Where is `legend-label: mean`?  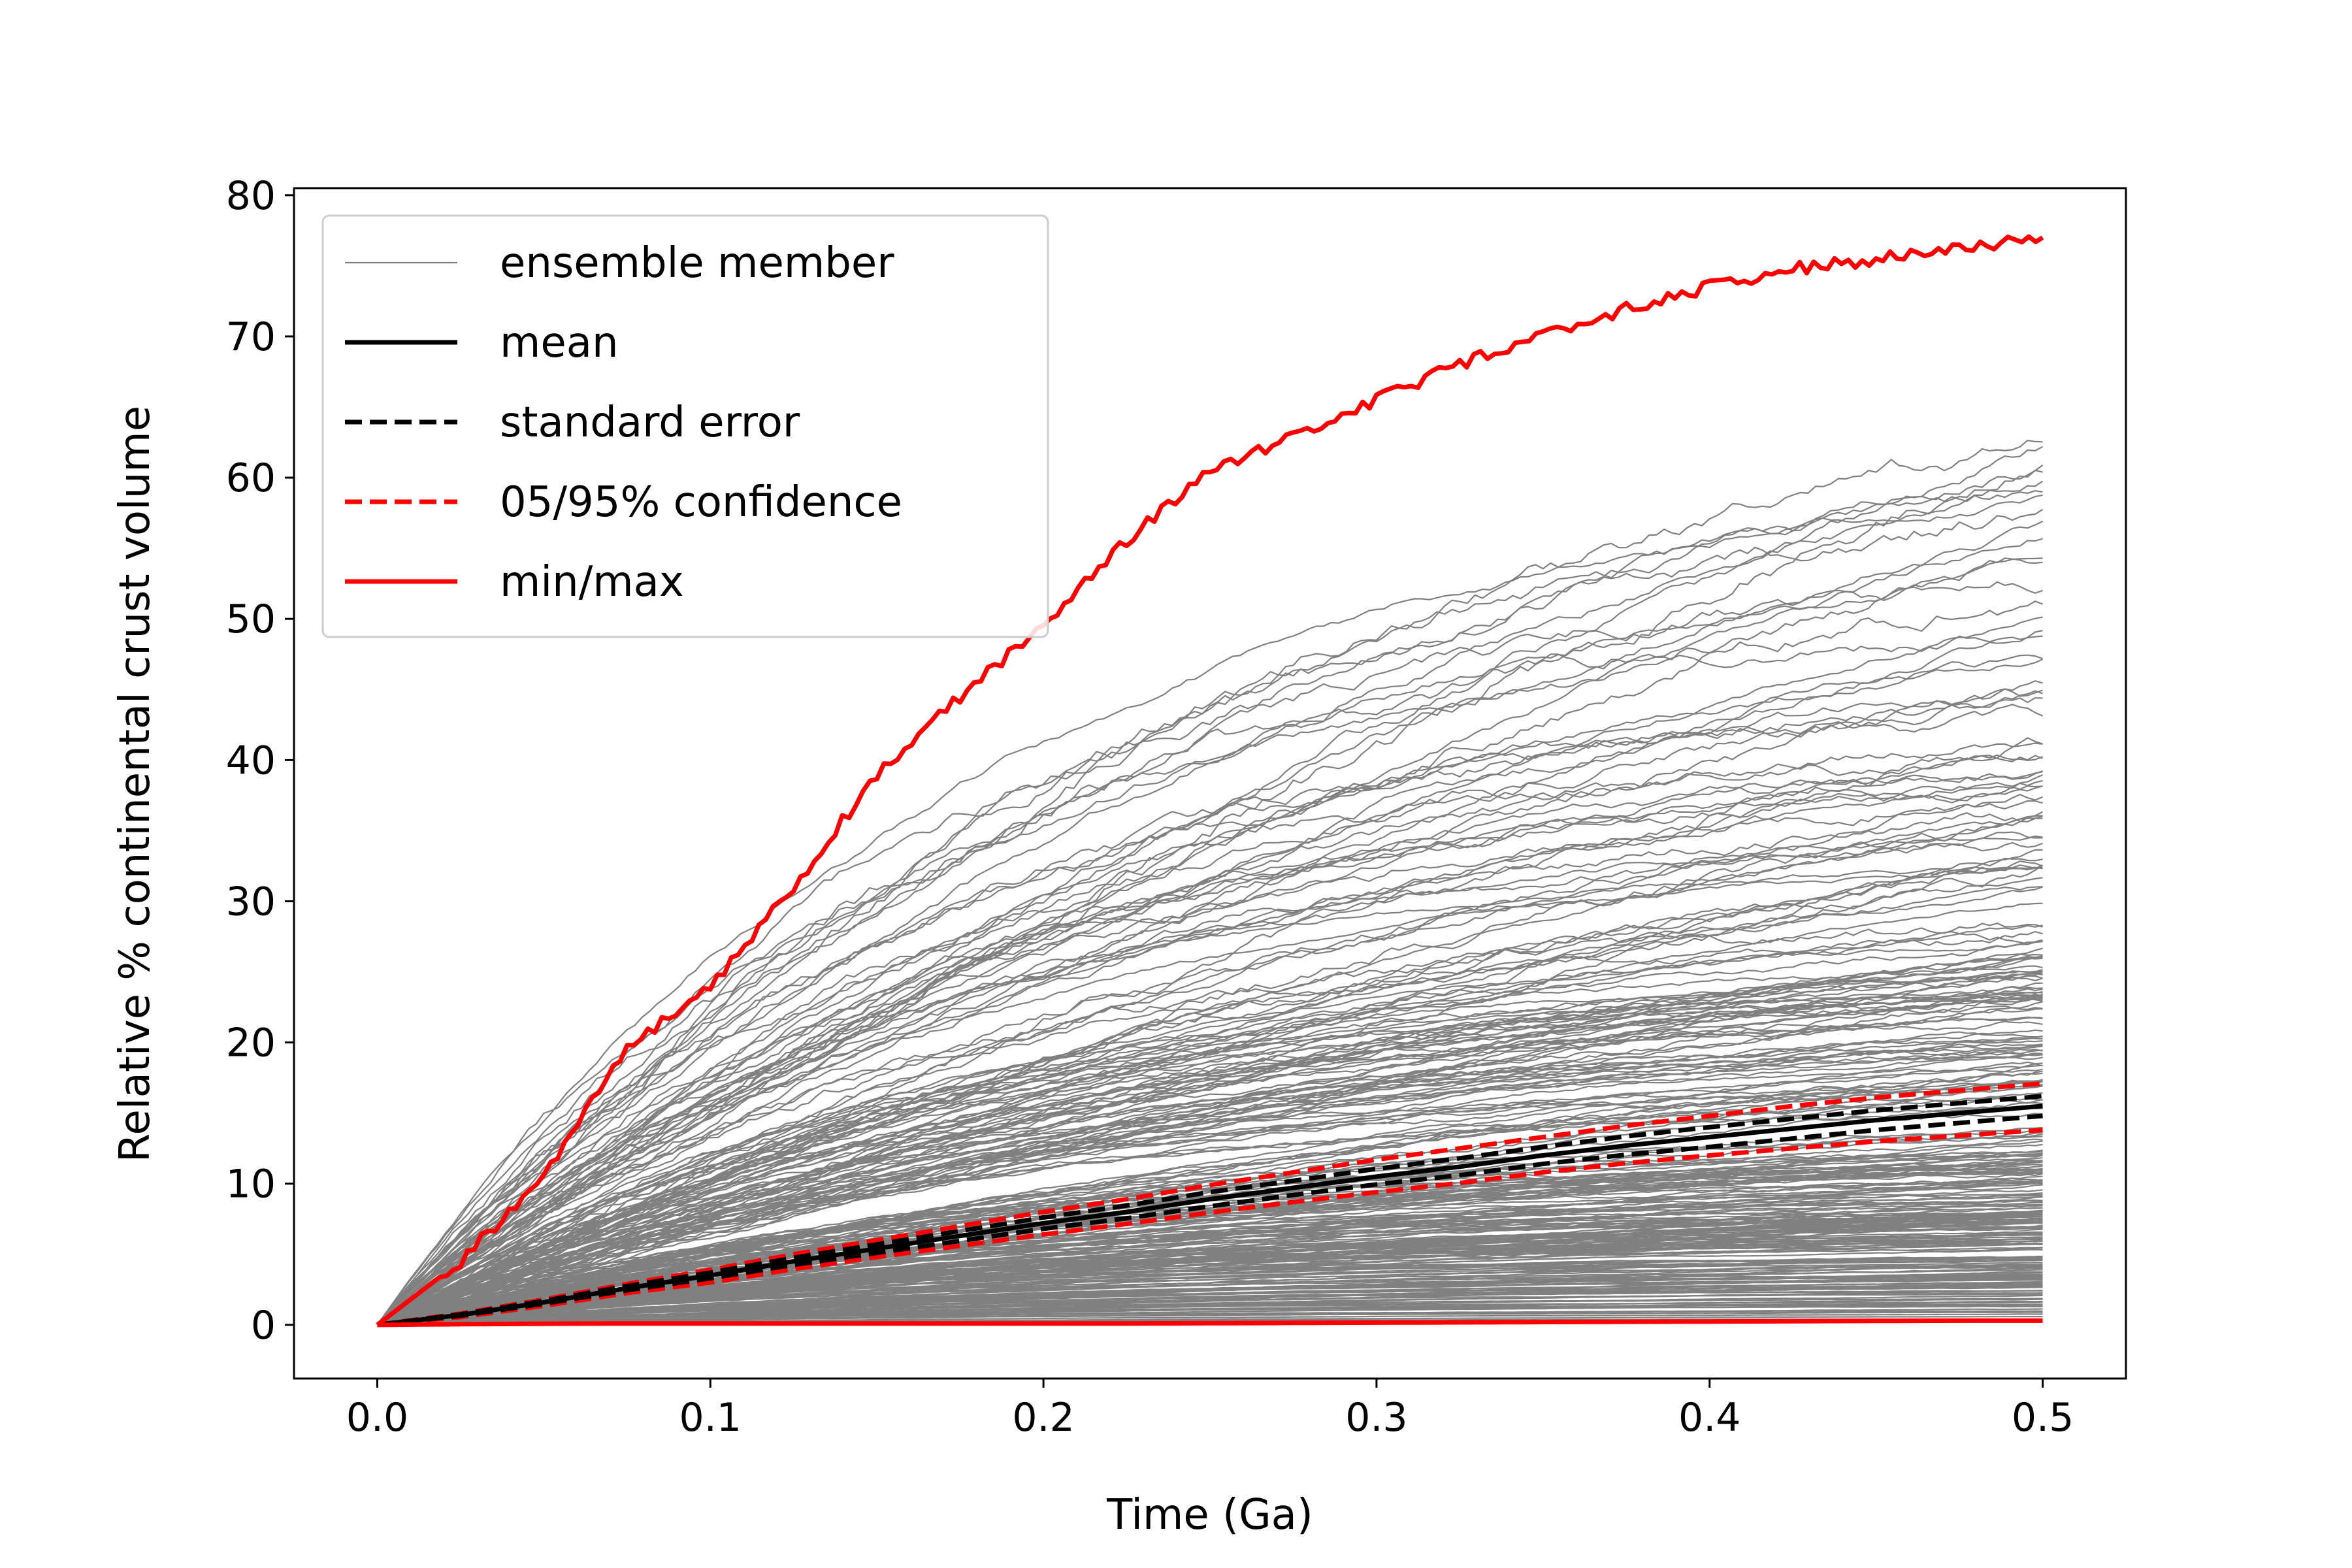
legend-label: mean is located at coordinates (559, 343).